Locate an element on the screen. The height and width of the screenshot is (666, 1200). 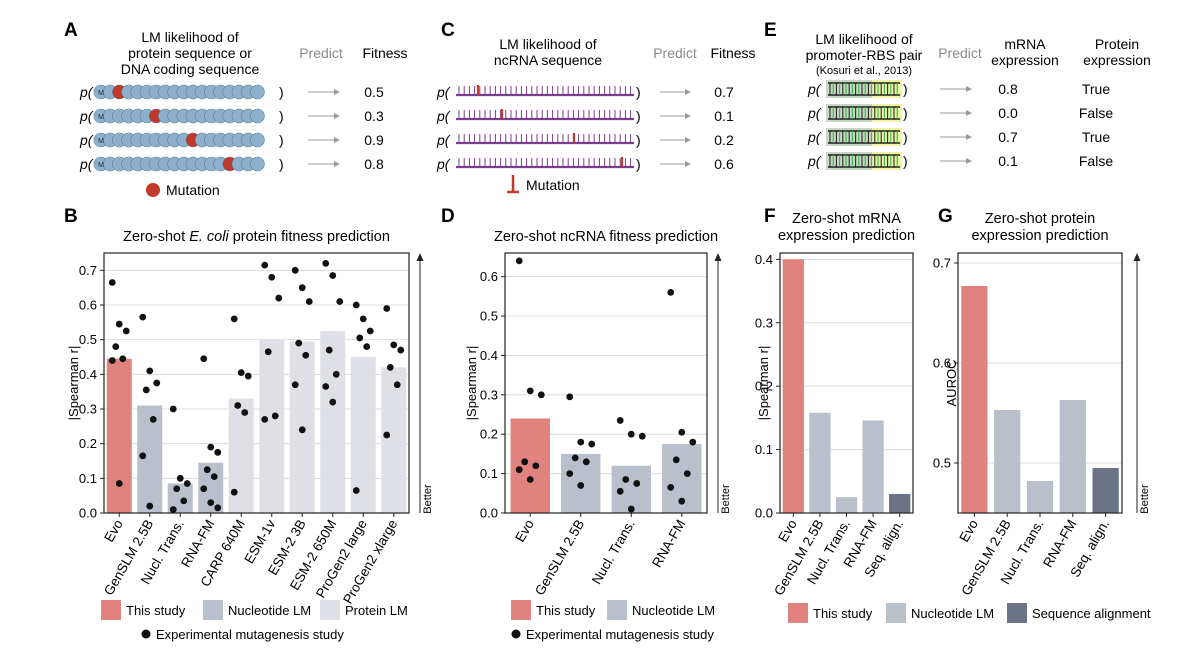
y-tick-label: 0.0 is located at coordinates (88, 513).